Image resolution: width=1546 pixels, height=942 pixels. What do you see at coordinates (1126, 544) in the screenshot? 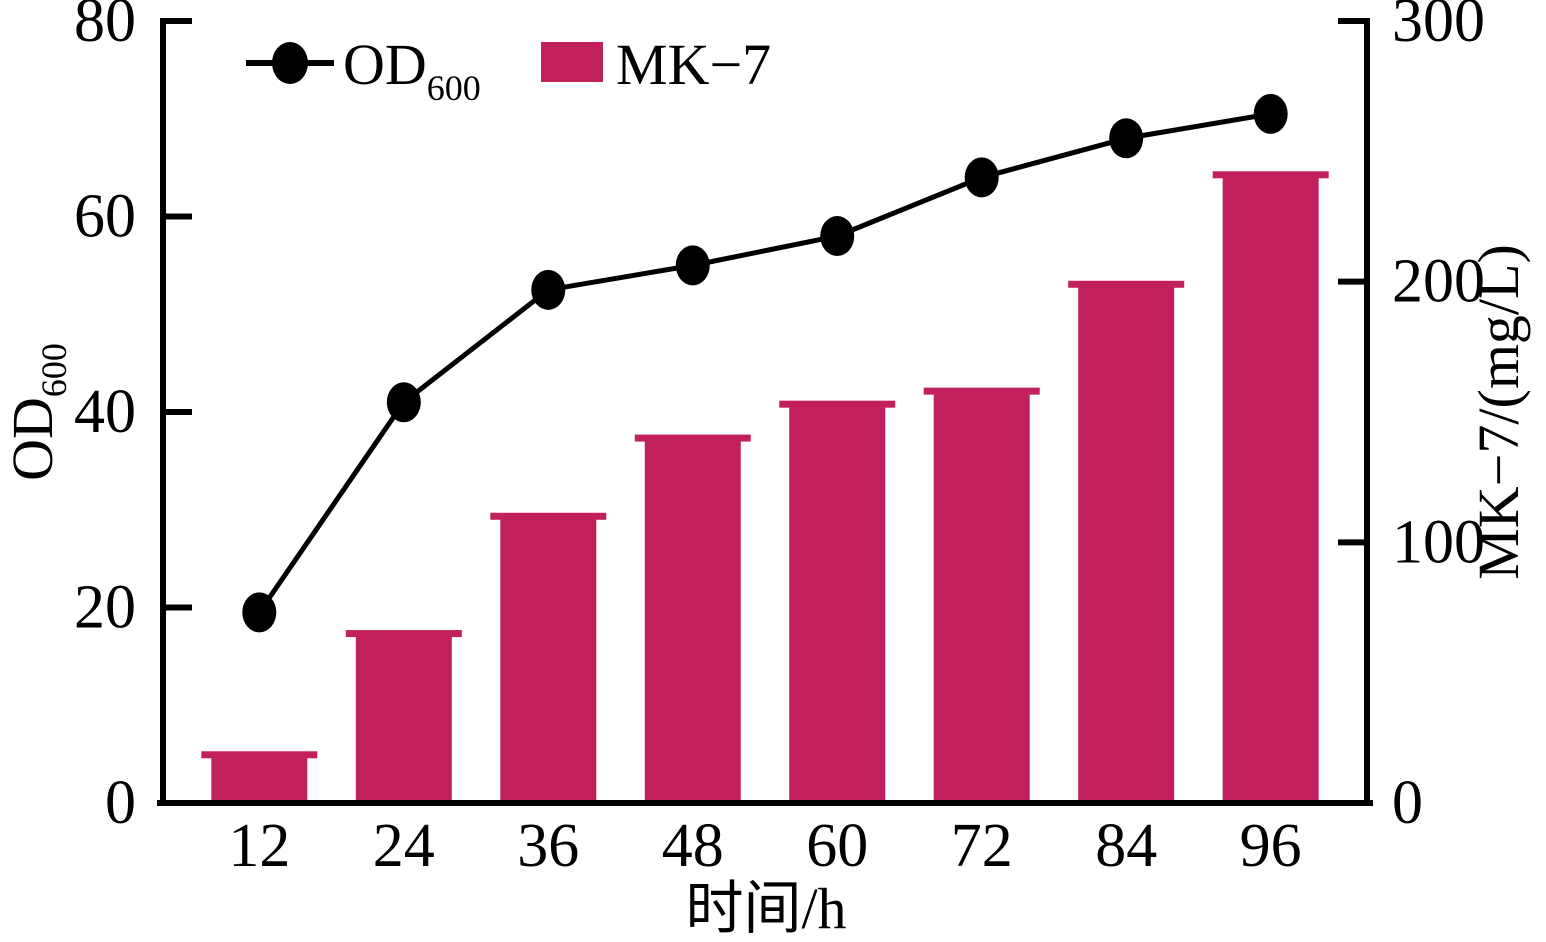
I see `mk7-bar-84h` at bounding box center [1126, 544].